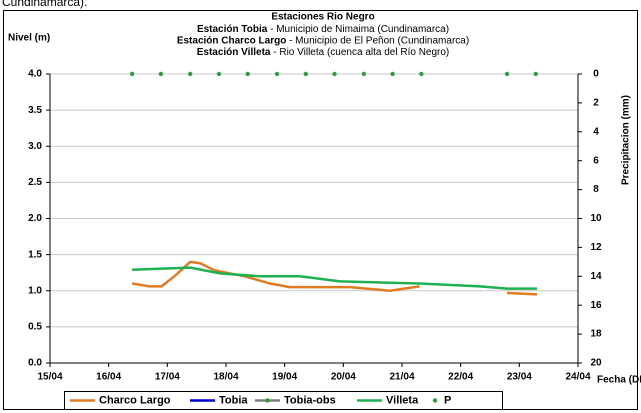 Image resolution: width=641 pixels, height=413 pixels. What do you see at coordinates (35, 218) in the screenshot?
I see `y-tick-label: 2.0` at bounding box center [35, 218].